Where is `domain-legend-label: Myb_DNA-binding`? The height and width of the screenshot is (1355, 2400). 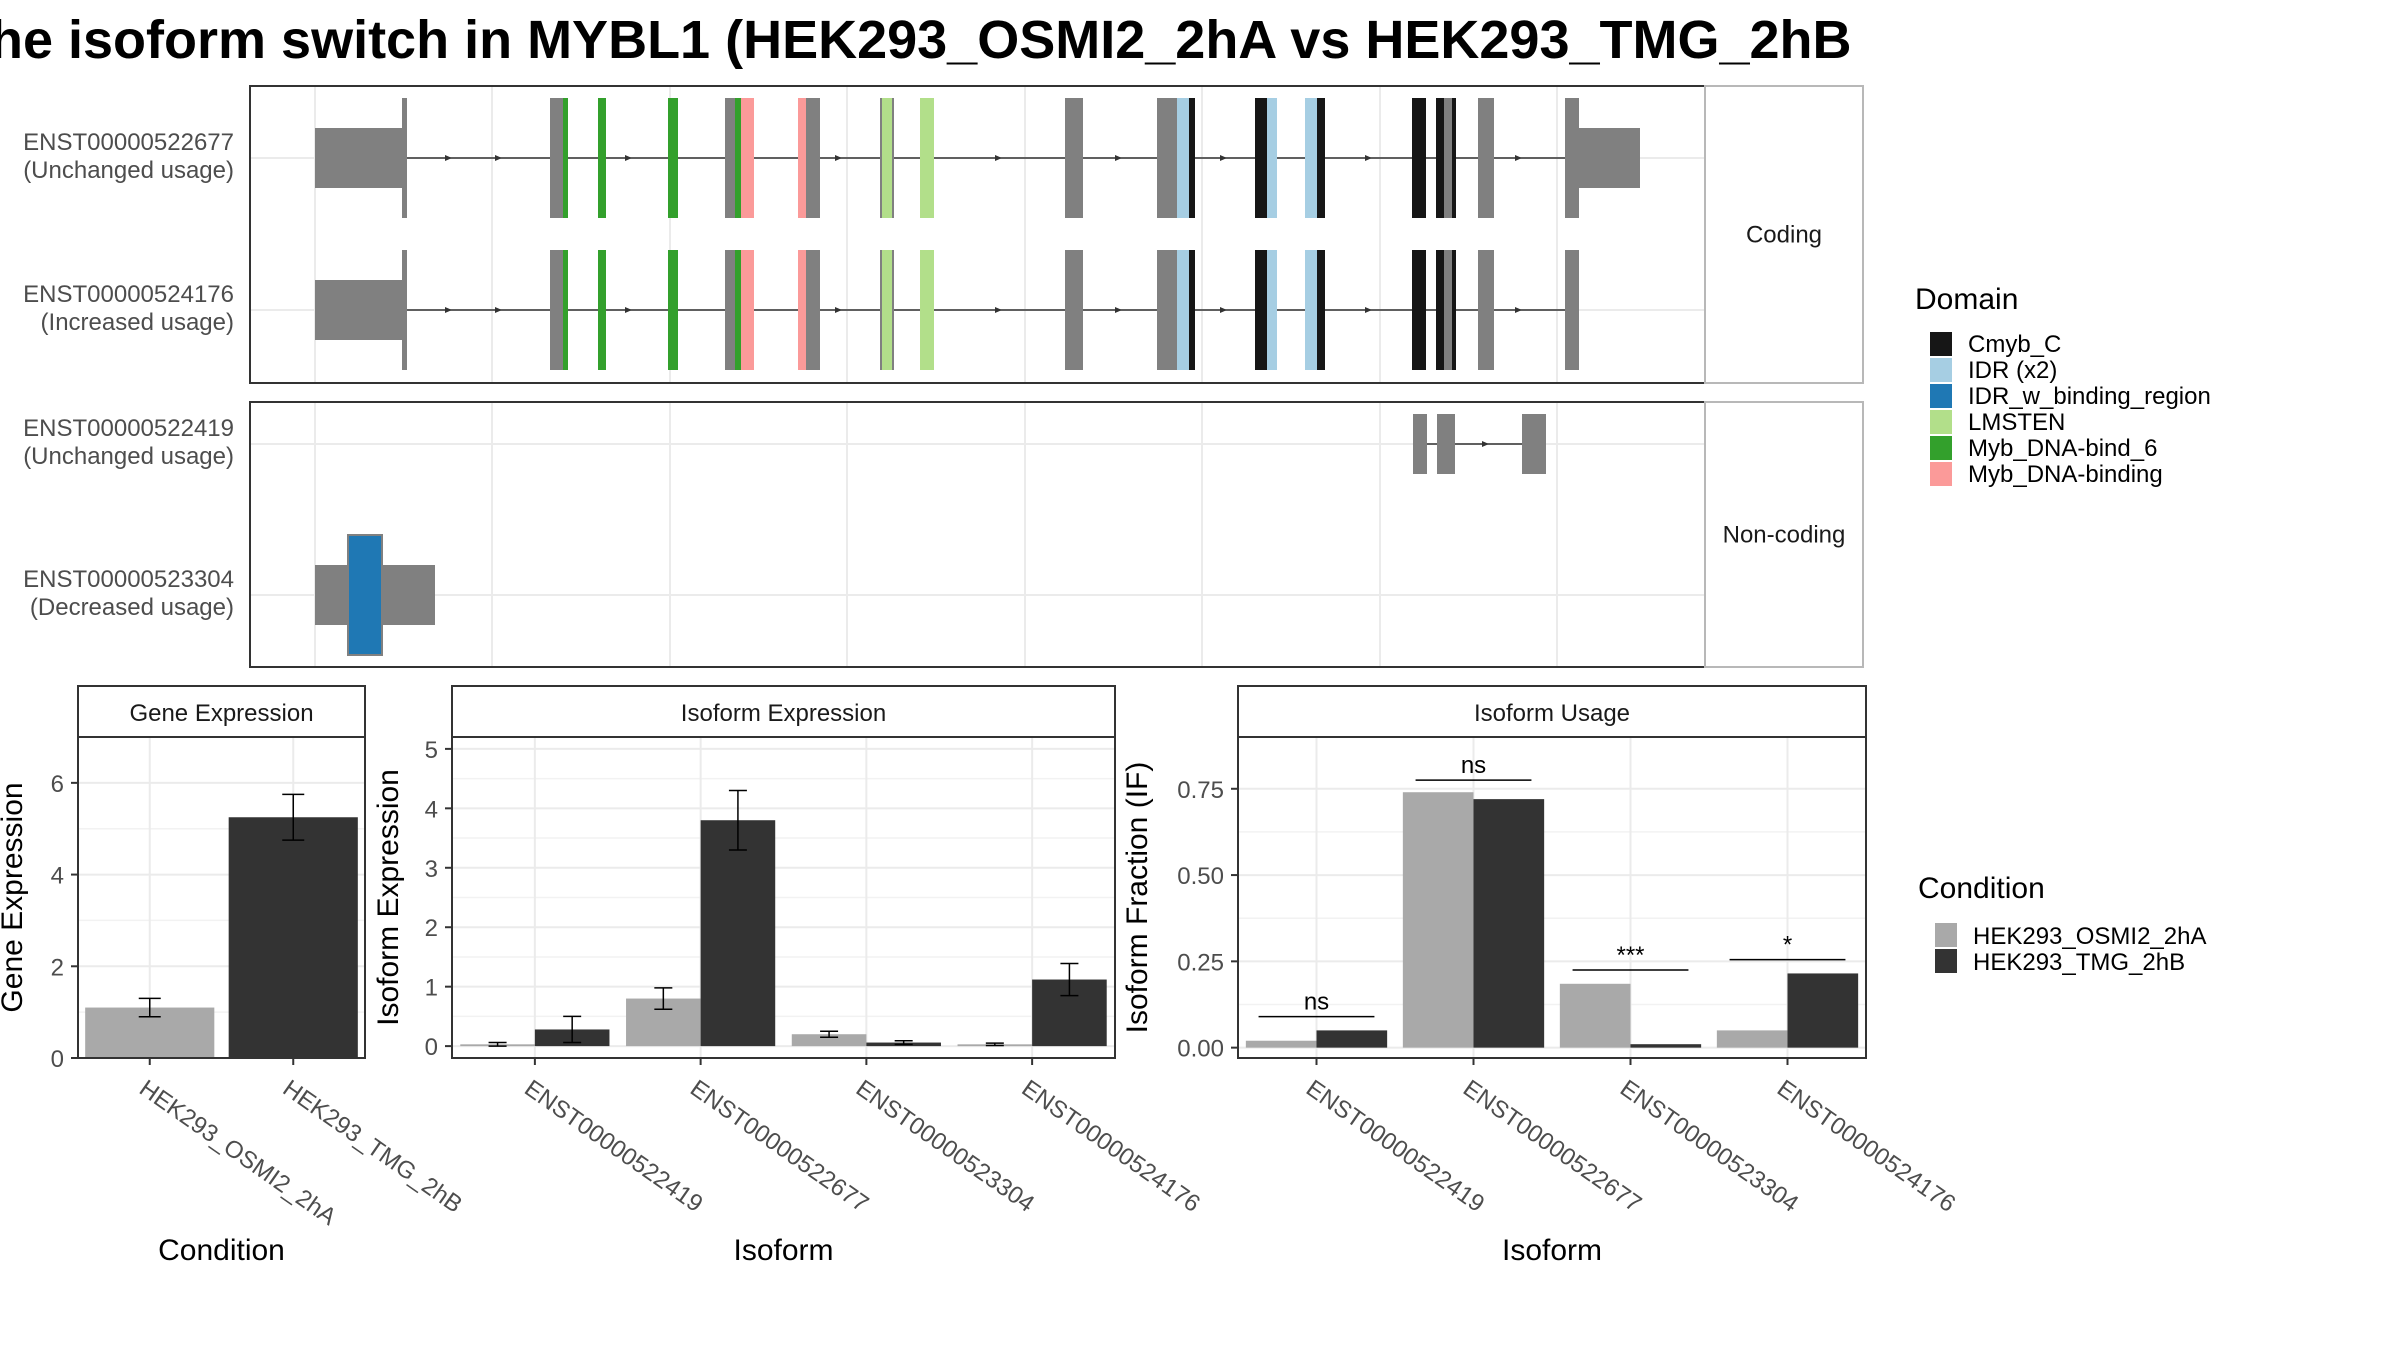 domain-legend-label: Myb_DNA-binding is located at coordinates (2065, 474).